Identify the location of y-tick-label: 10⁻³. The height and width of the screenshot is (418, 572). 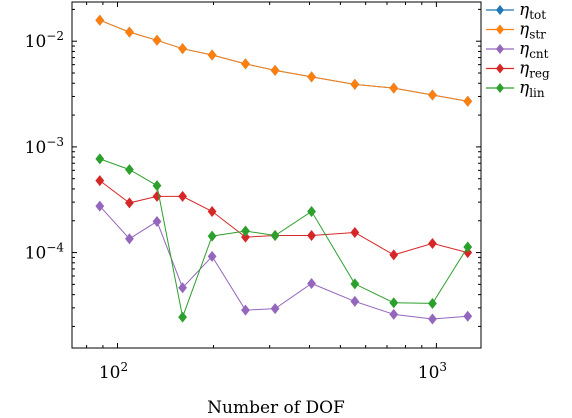
(44, 146).